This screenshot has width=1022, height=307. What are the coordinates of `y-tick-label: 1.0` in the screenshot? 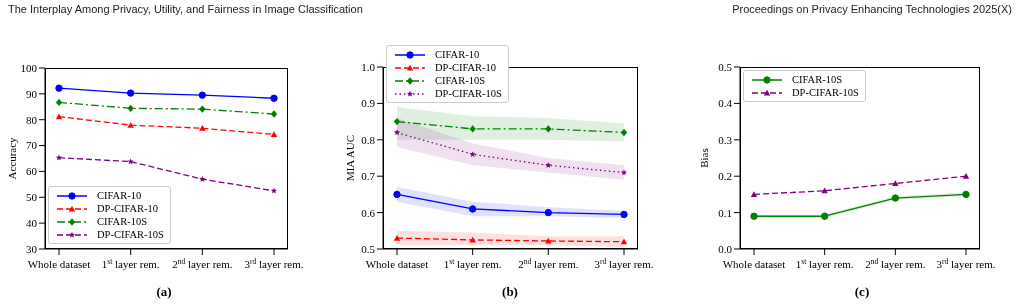 It's located at (368, 66).